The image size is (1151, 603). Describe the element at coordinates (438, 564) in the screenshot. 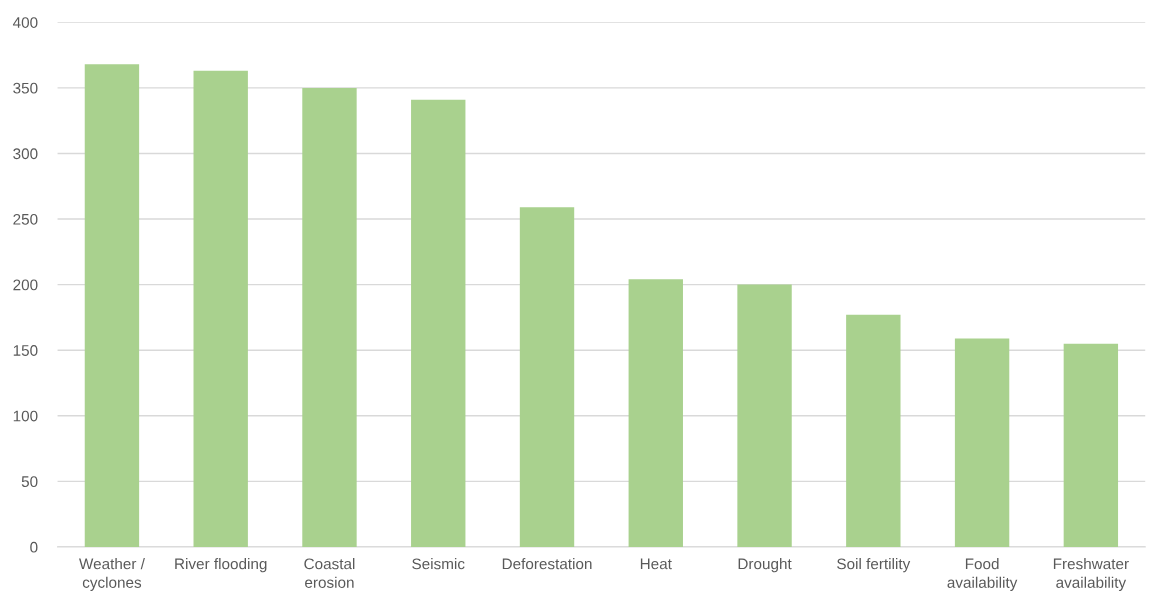

I see `x-tick-label: Seismic` at that location.